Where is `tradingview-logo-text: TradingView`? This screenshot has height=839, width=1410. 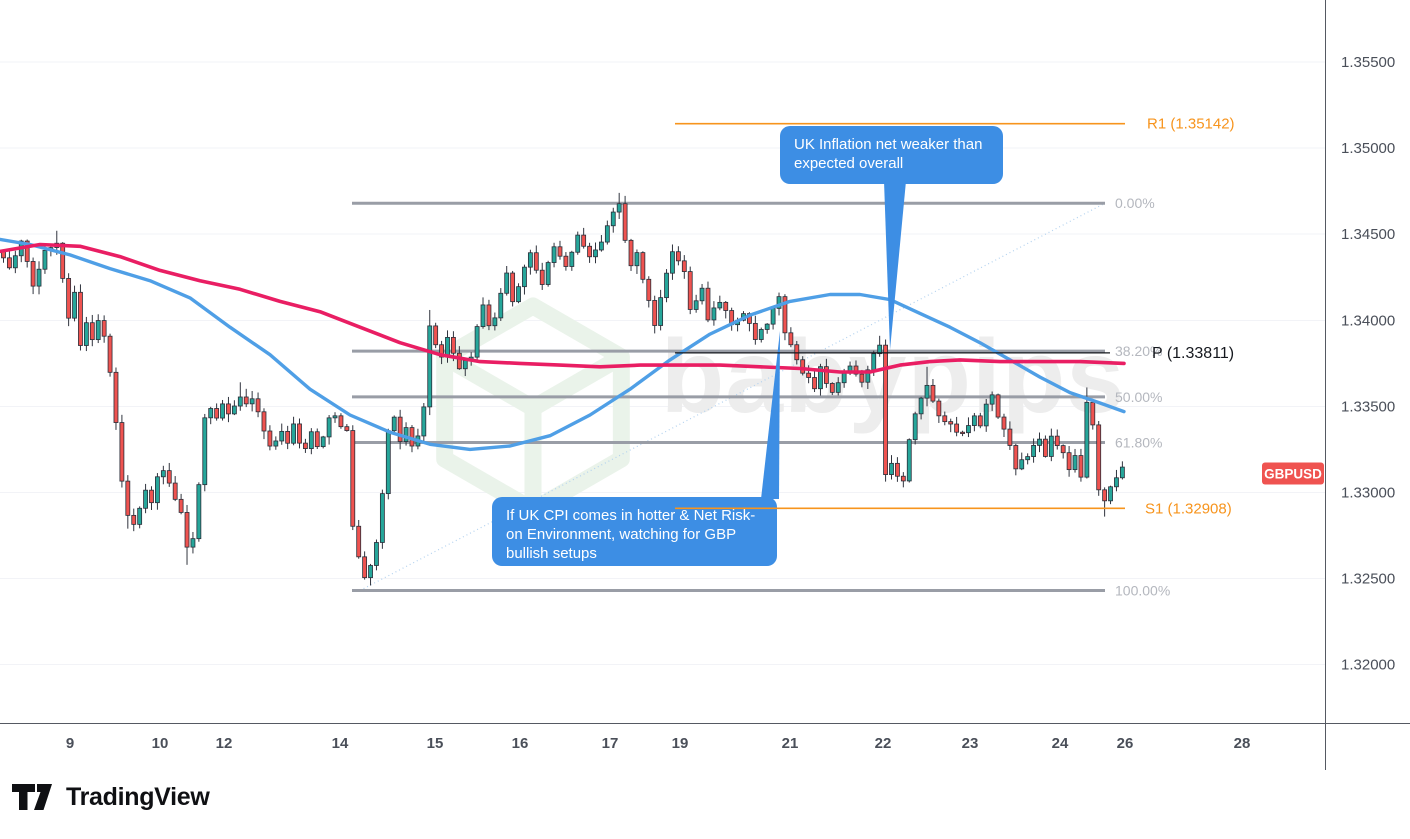 tradingview-logo-text: TradingView is located at coordinates (138, 796).